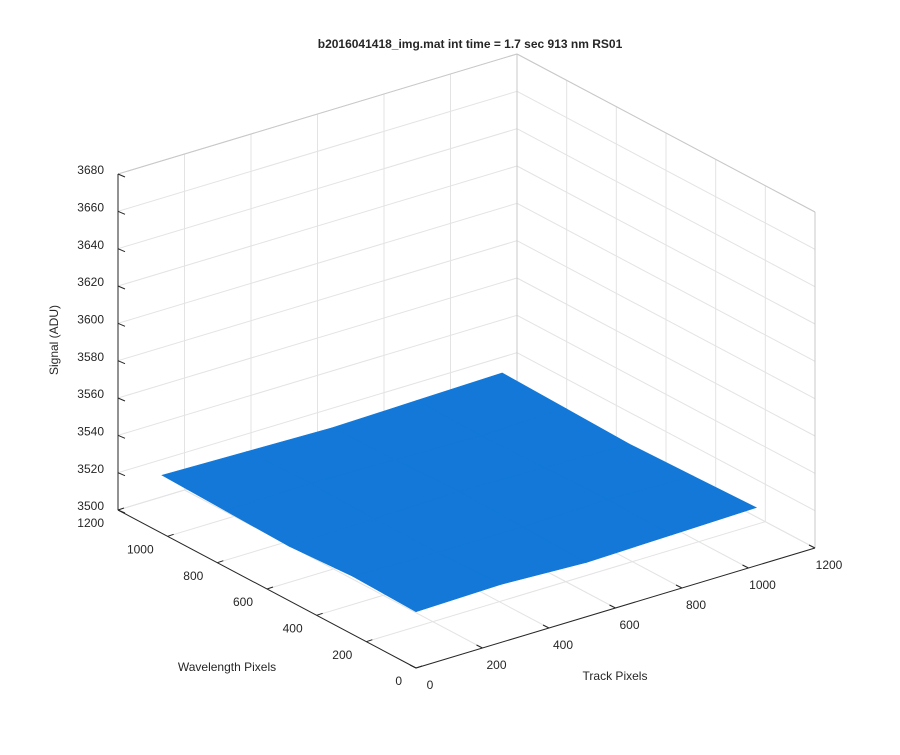  Describe the element at coordinates (90, 469) in the screenshot. I see `z-tick-label: 3520` at that location.